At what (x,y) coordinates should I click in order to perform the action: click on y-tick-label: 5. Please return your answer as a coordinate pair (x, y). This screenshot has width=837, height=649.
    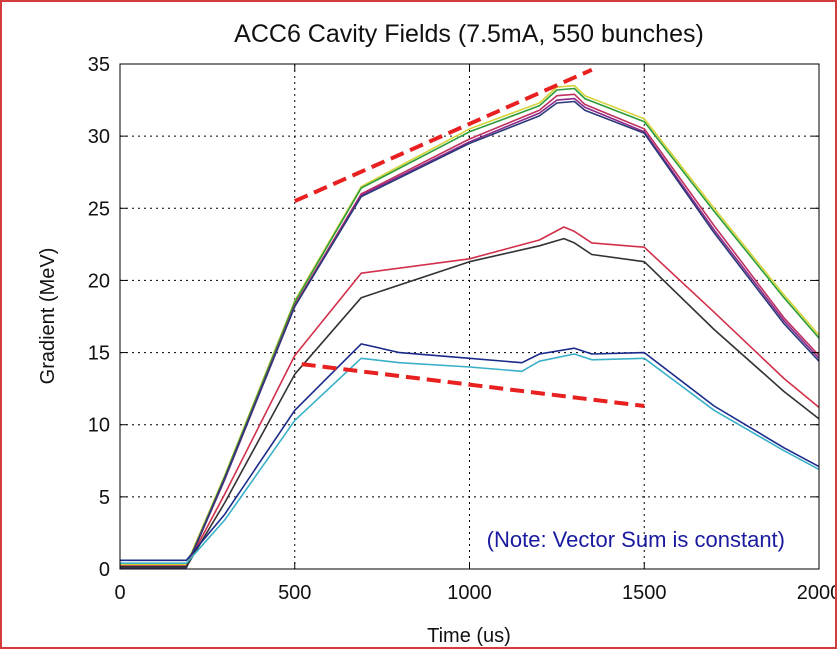
    Looking at the image, I should click on (104, 498).